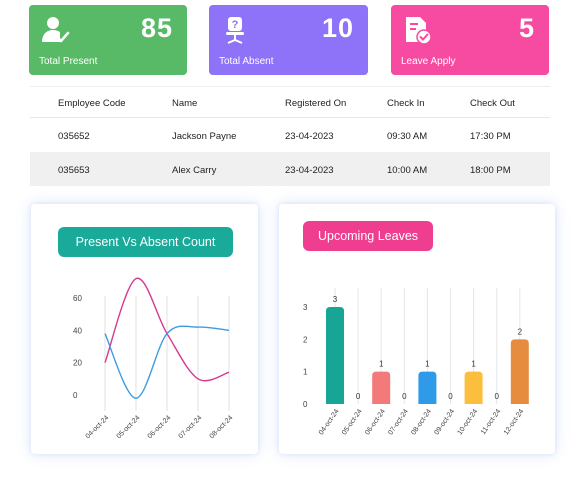  What do you see at coordinates (156, 28) in the screenshot?
I see `total-present-value: 85` at bounding box center [156, 28].